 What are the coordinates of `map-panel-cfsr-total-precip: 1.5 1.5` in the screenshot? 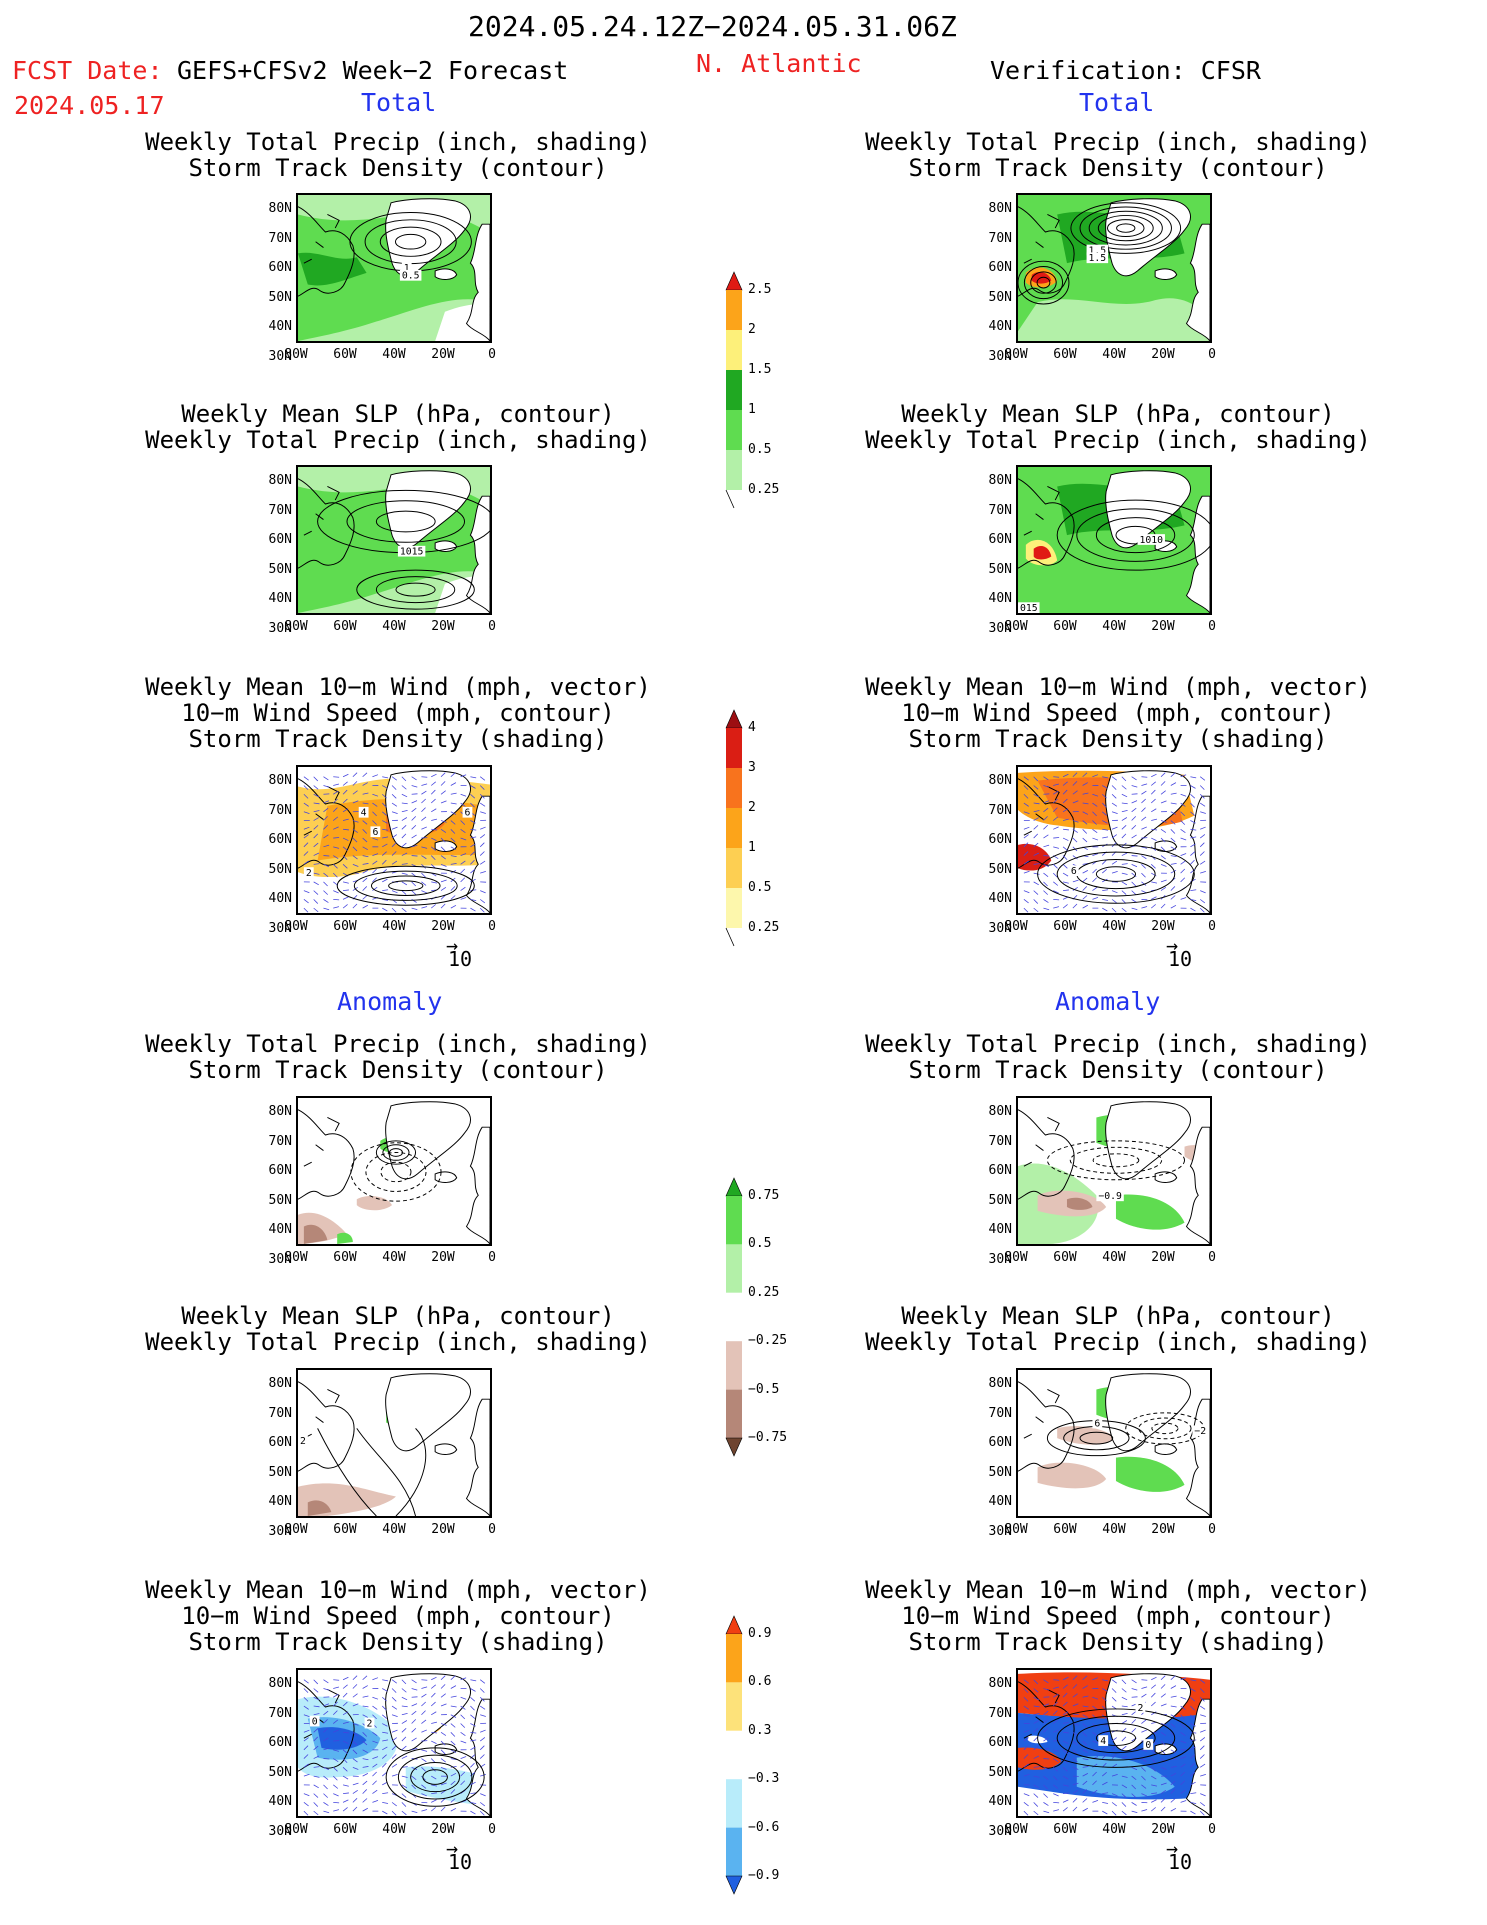 It's located at (1114, 268).